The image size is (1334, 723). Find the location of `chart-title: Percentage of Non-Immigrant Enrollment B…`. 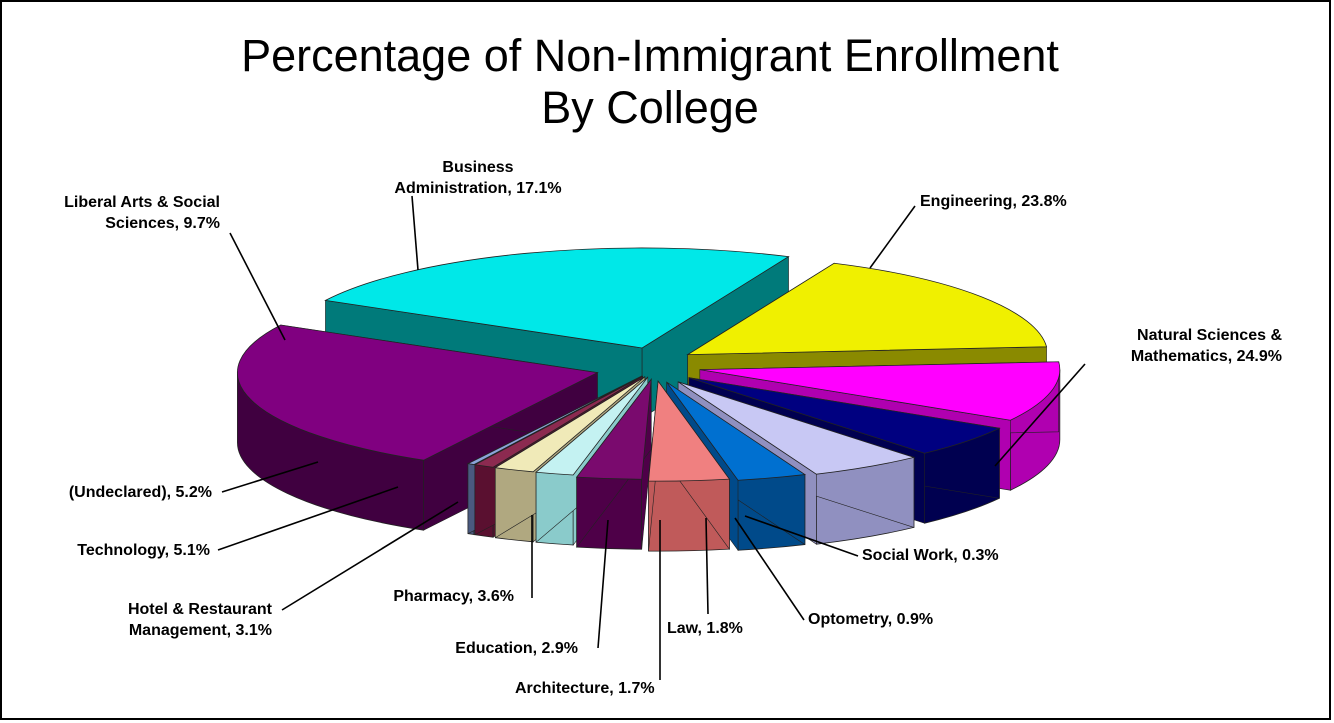

chart-title: Percentage of Non-Immigrant Enrollment B… is located at coordinates (650, 82).